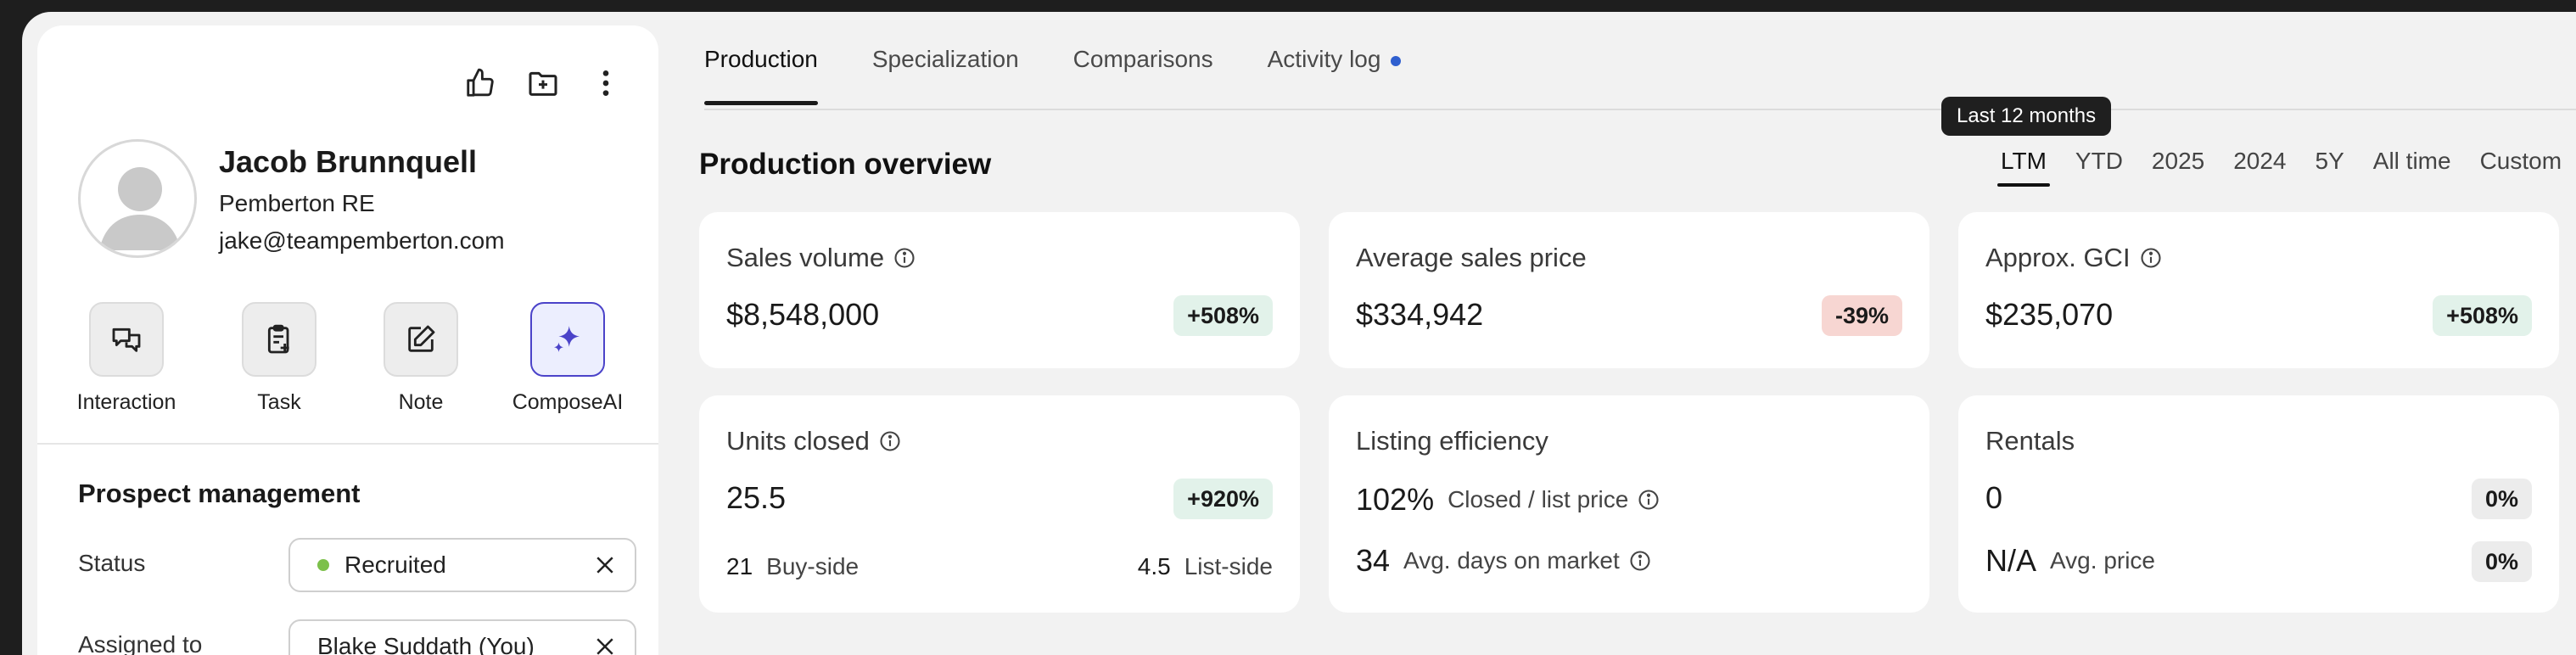 Image resolution: width=2576 pixels, height=655 pixels. Describe the element at coordinates (1223, 499) in the screenshot. I see `units-closed-change: +920%` at that location.